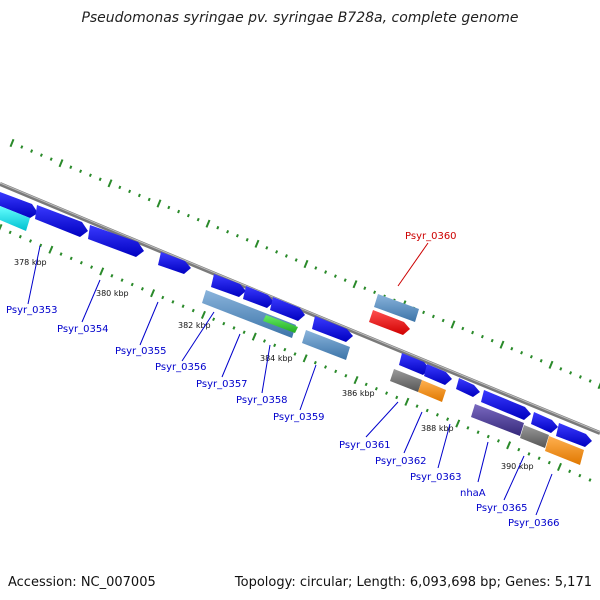 Image resolution: width=600 pixels, height=600 pixels. What do you see at coordinates (83, 329) in the screenshot?
I see `gene-label-psyr-0354: Psyr_0354` at bounding box center [83, 329].